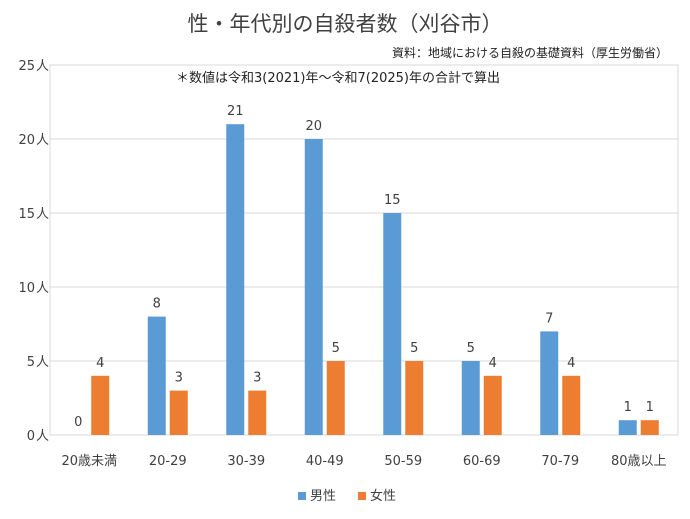 The width and height of the screenshot is (690, 519). I want to click on y-tick-label: 5, so click(31, 362).